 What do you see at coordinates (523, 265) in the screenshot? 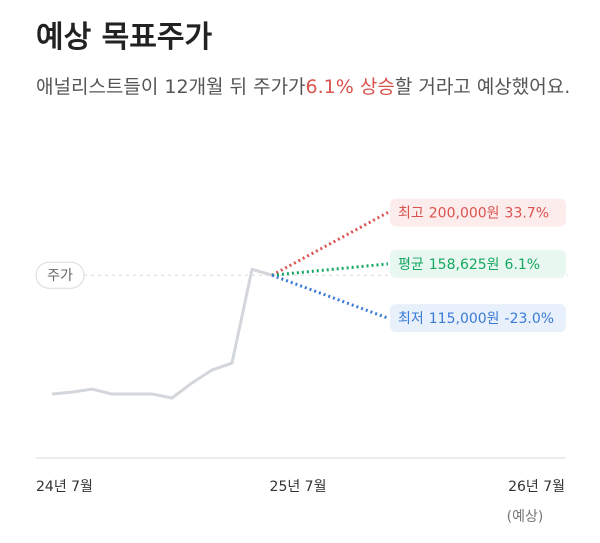
I see `target-change: 6.1%` at bounding box center [523, 265].